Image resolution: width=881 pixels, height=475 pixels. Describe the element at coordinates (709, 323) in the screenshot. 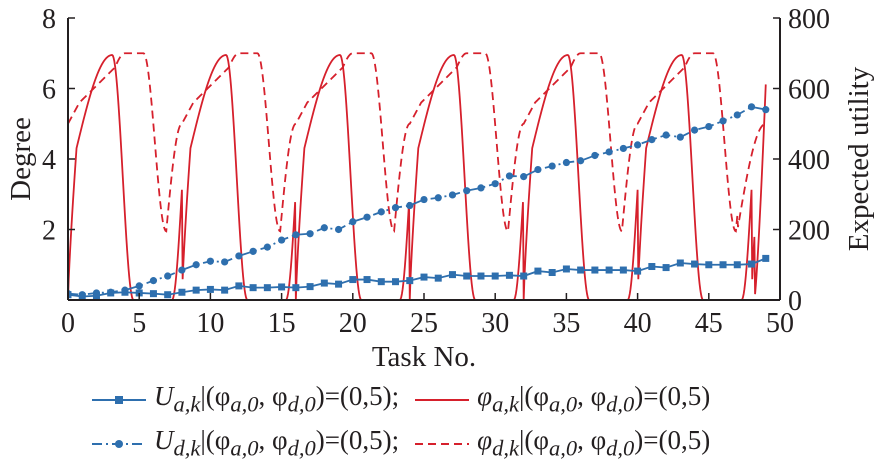

I see `x-tick-label: 45` at that location.